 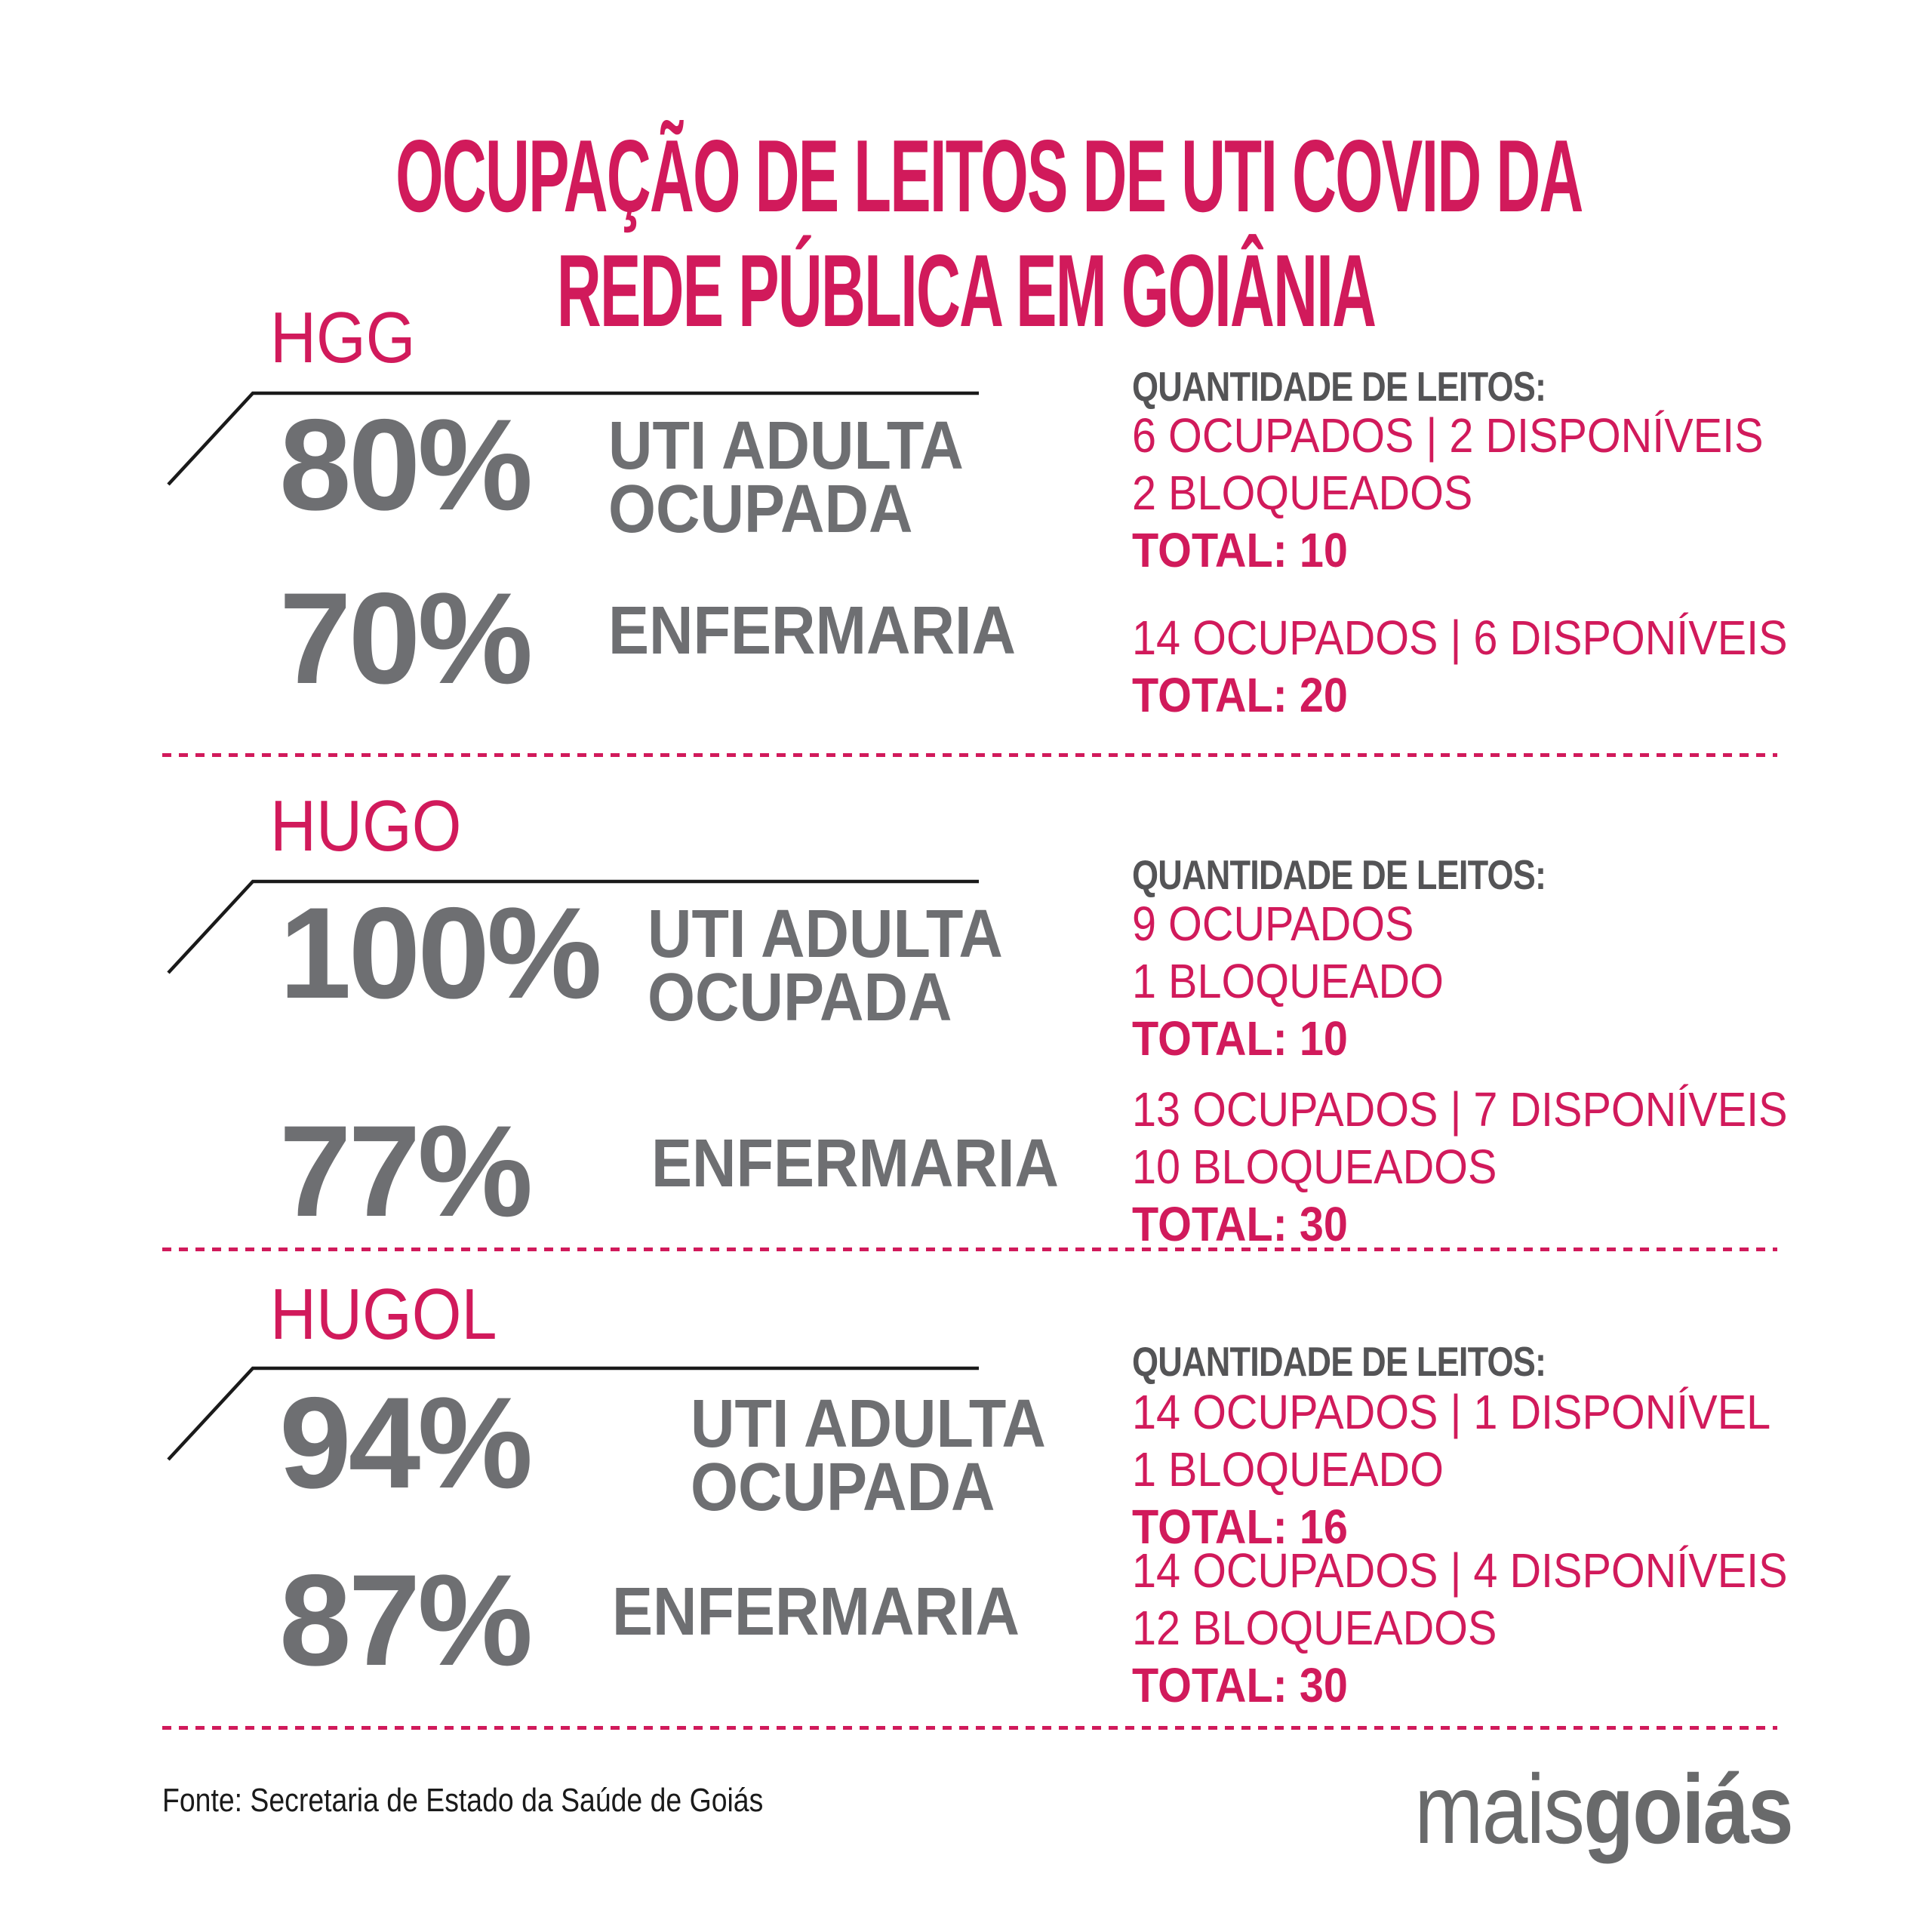 I want to click on hugo-enfermaria-percent: 77%, so click(x=406, y=1171).